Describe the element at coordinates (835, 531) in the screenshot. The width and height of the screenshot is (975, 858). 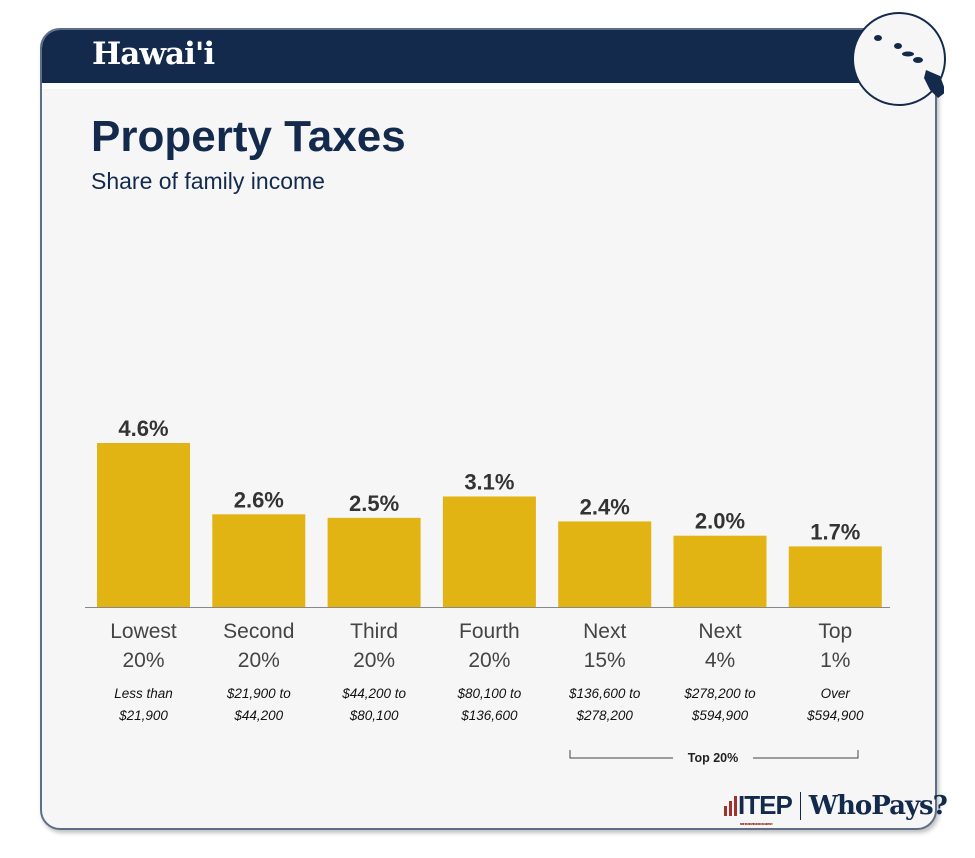
I see `data-label: 1.7%` at that location.